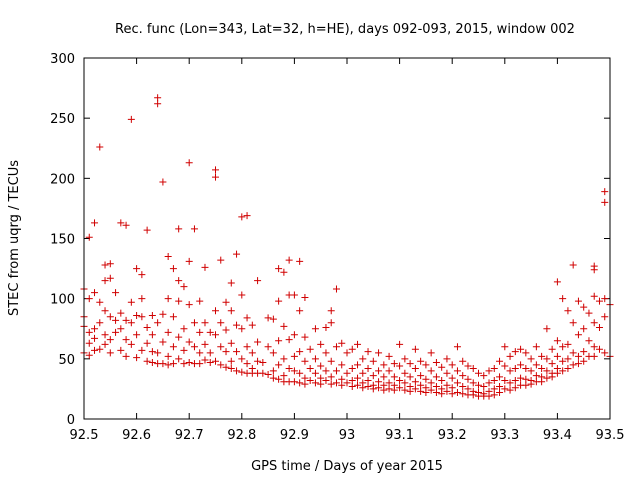 This screenshot has width=640, height=480. Describe the element at coordinates (62, 59) in the screenshot. I see `y-tick-label: 300` at that location.